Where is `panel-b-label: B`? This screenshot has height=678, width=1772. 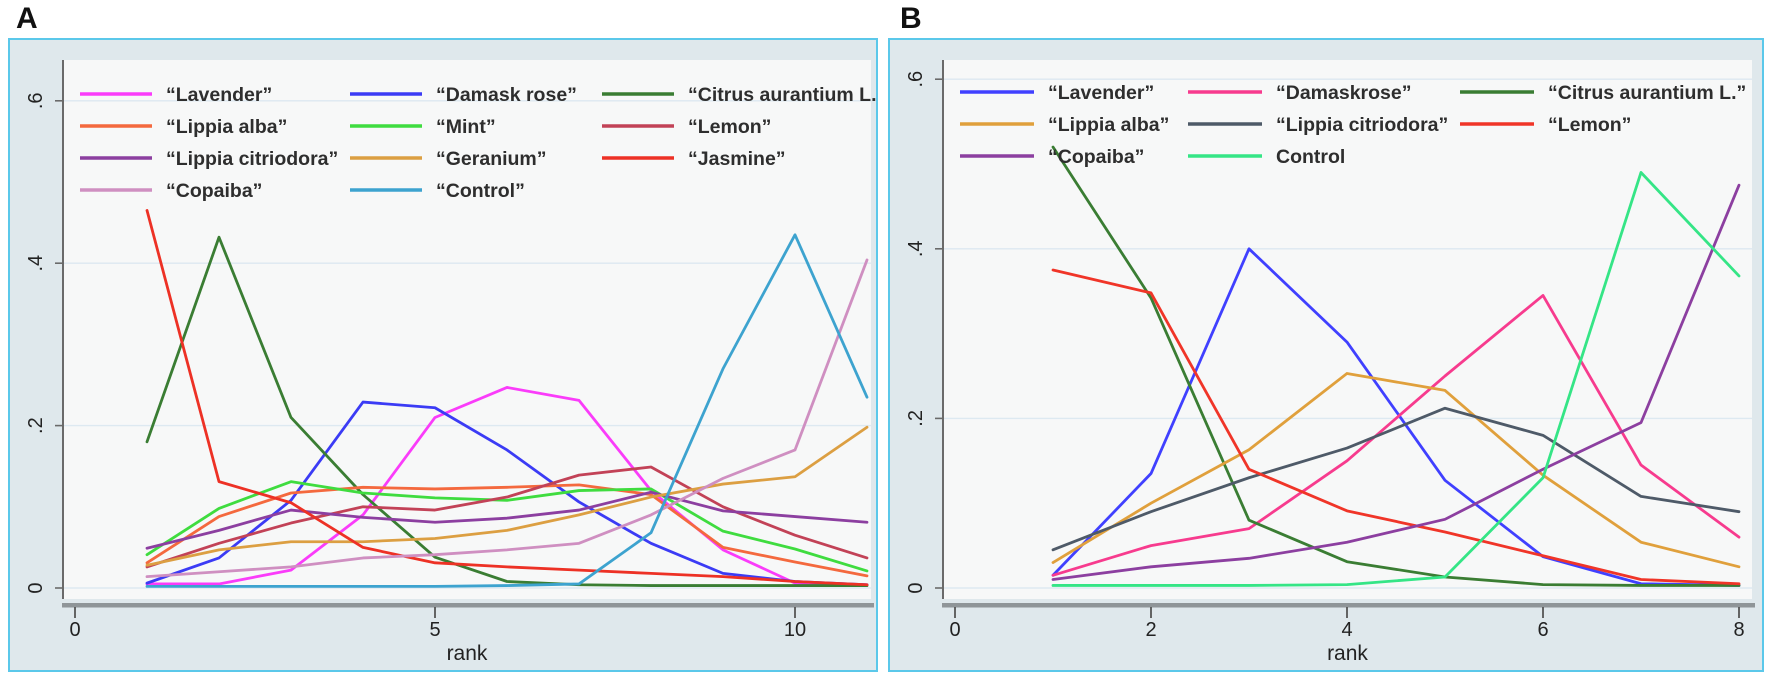
panel-b-label: B is located at coordinates (911, 18).